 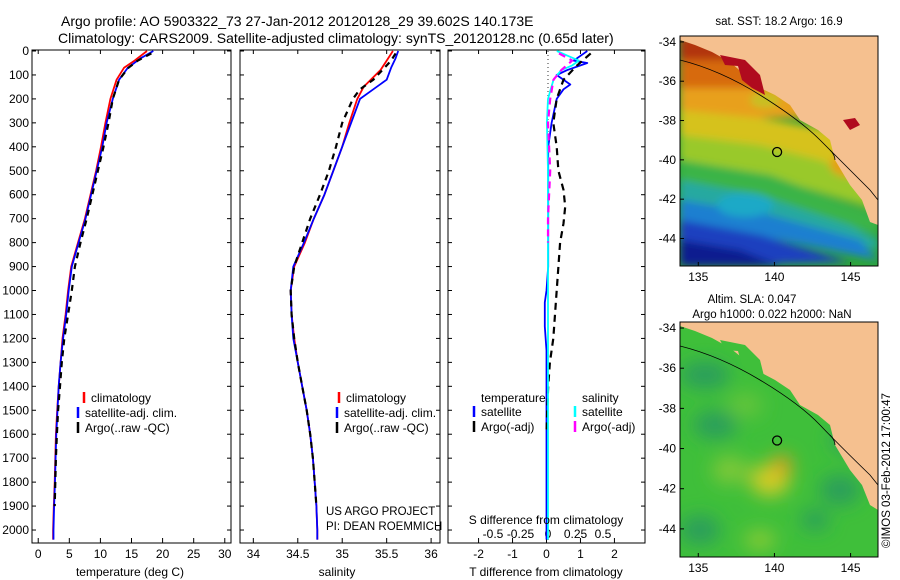 What do you see at coordinates (163, 554) in the screenshot?
I see `x-tick-label: 20` at bounding box center [163, 554].